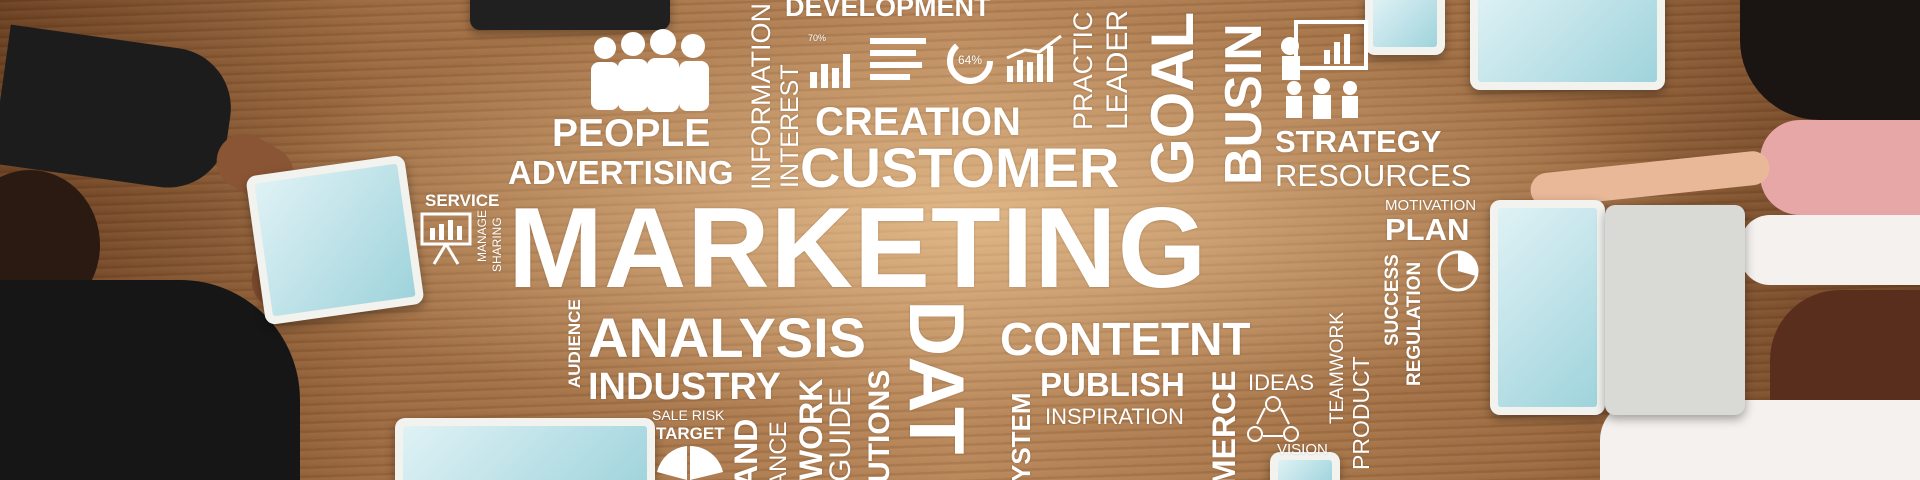  Describe the element at coordinates (1830, 60) in the screenshot. I see `right-person-top` at that location.